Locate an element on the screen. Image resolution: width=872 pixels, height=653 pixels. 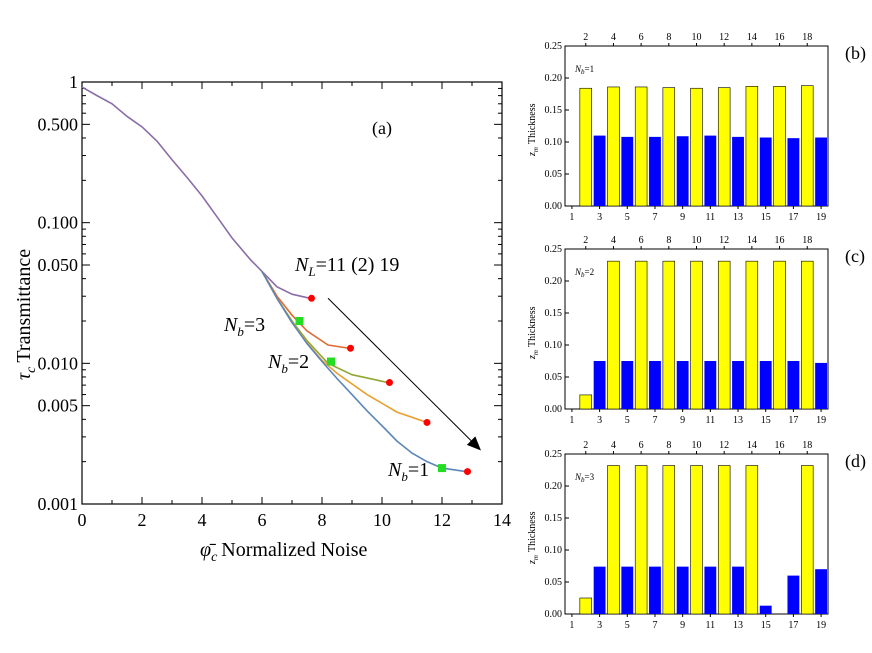
x-top-tick-label: 8 is located at coordinates (668, 37).